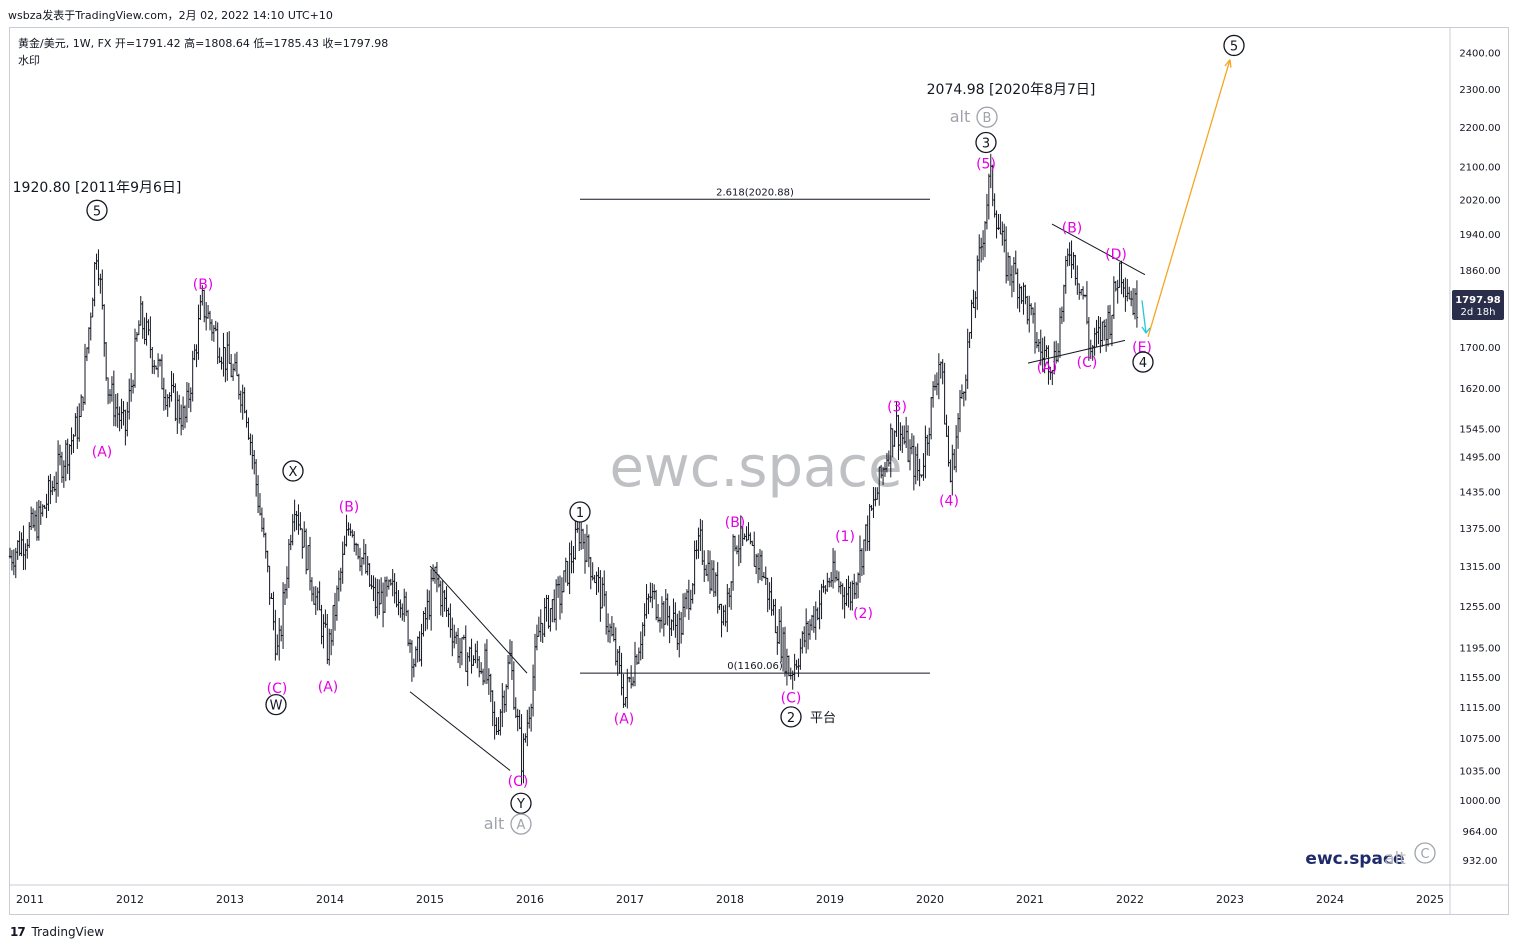 Image resolution: width=1519 pixels, height=950 pixels. I want to click on price-tick-label: 1075.00, so click(1479, 739).